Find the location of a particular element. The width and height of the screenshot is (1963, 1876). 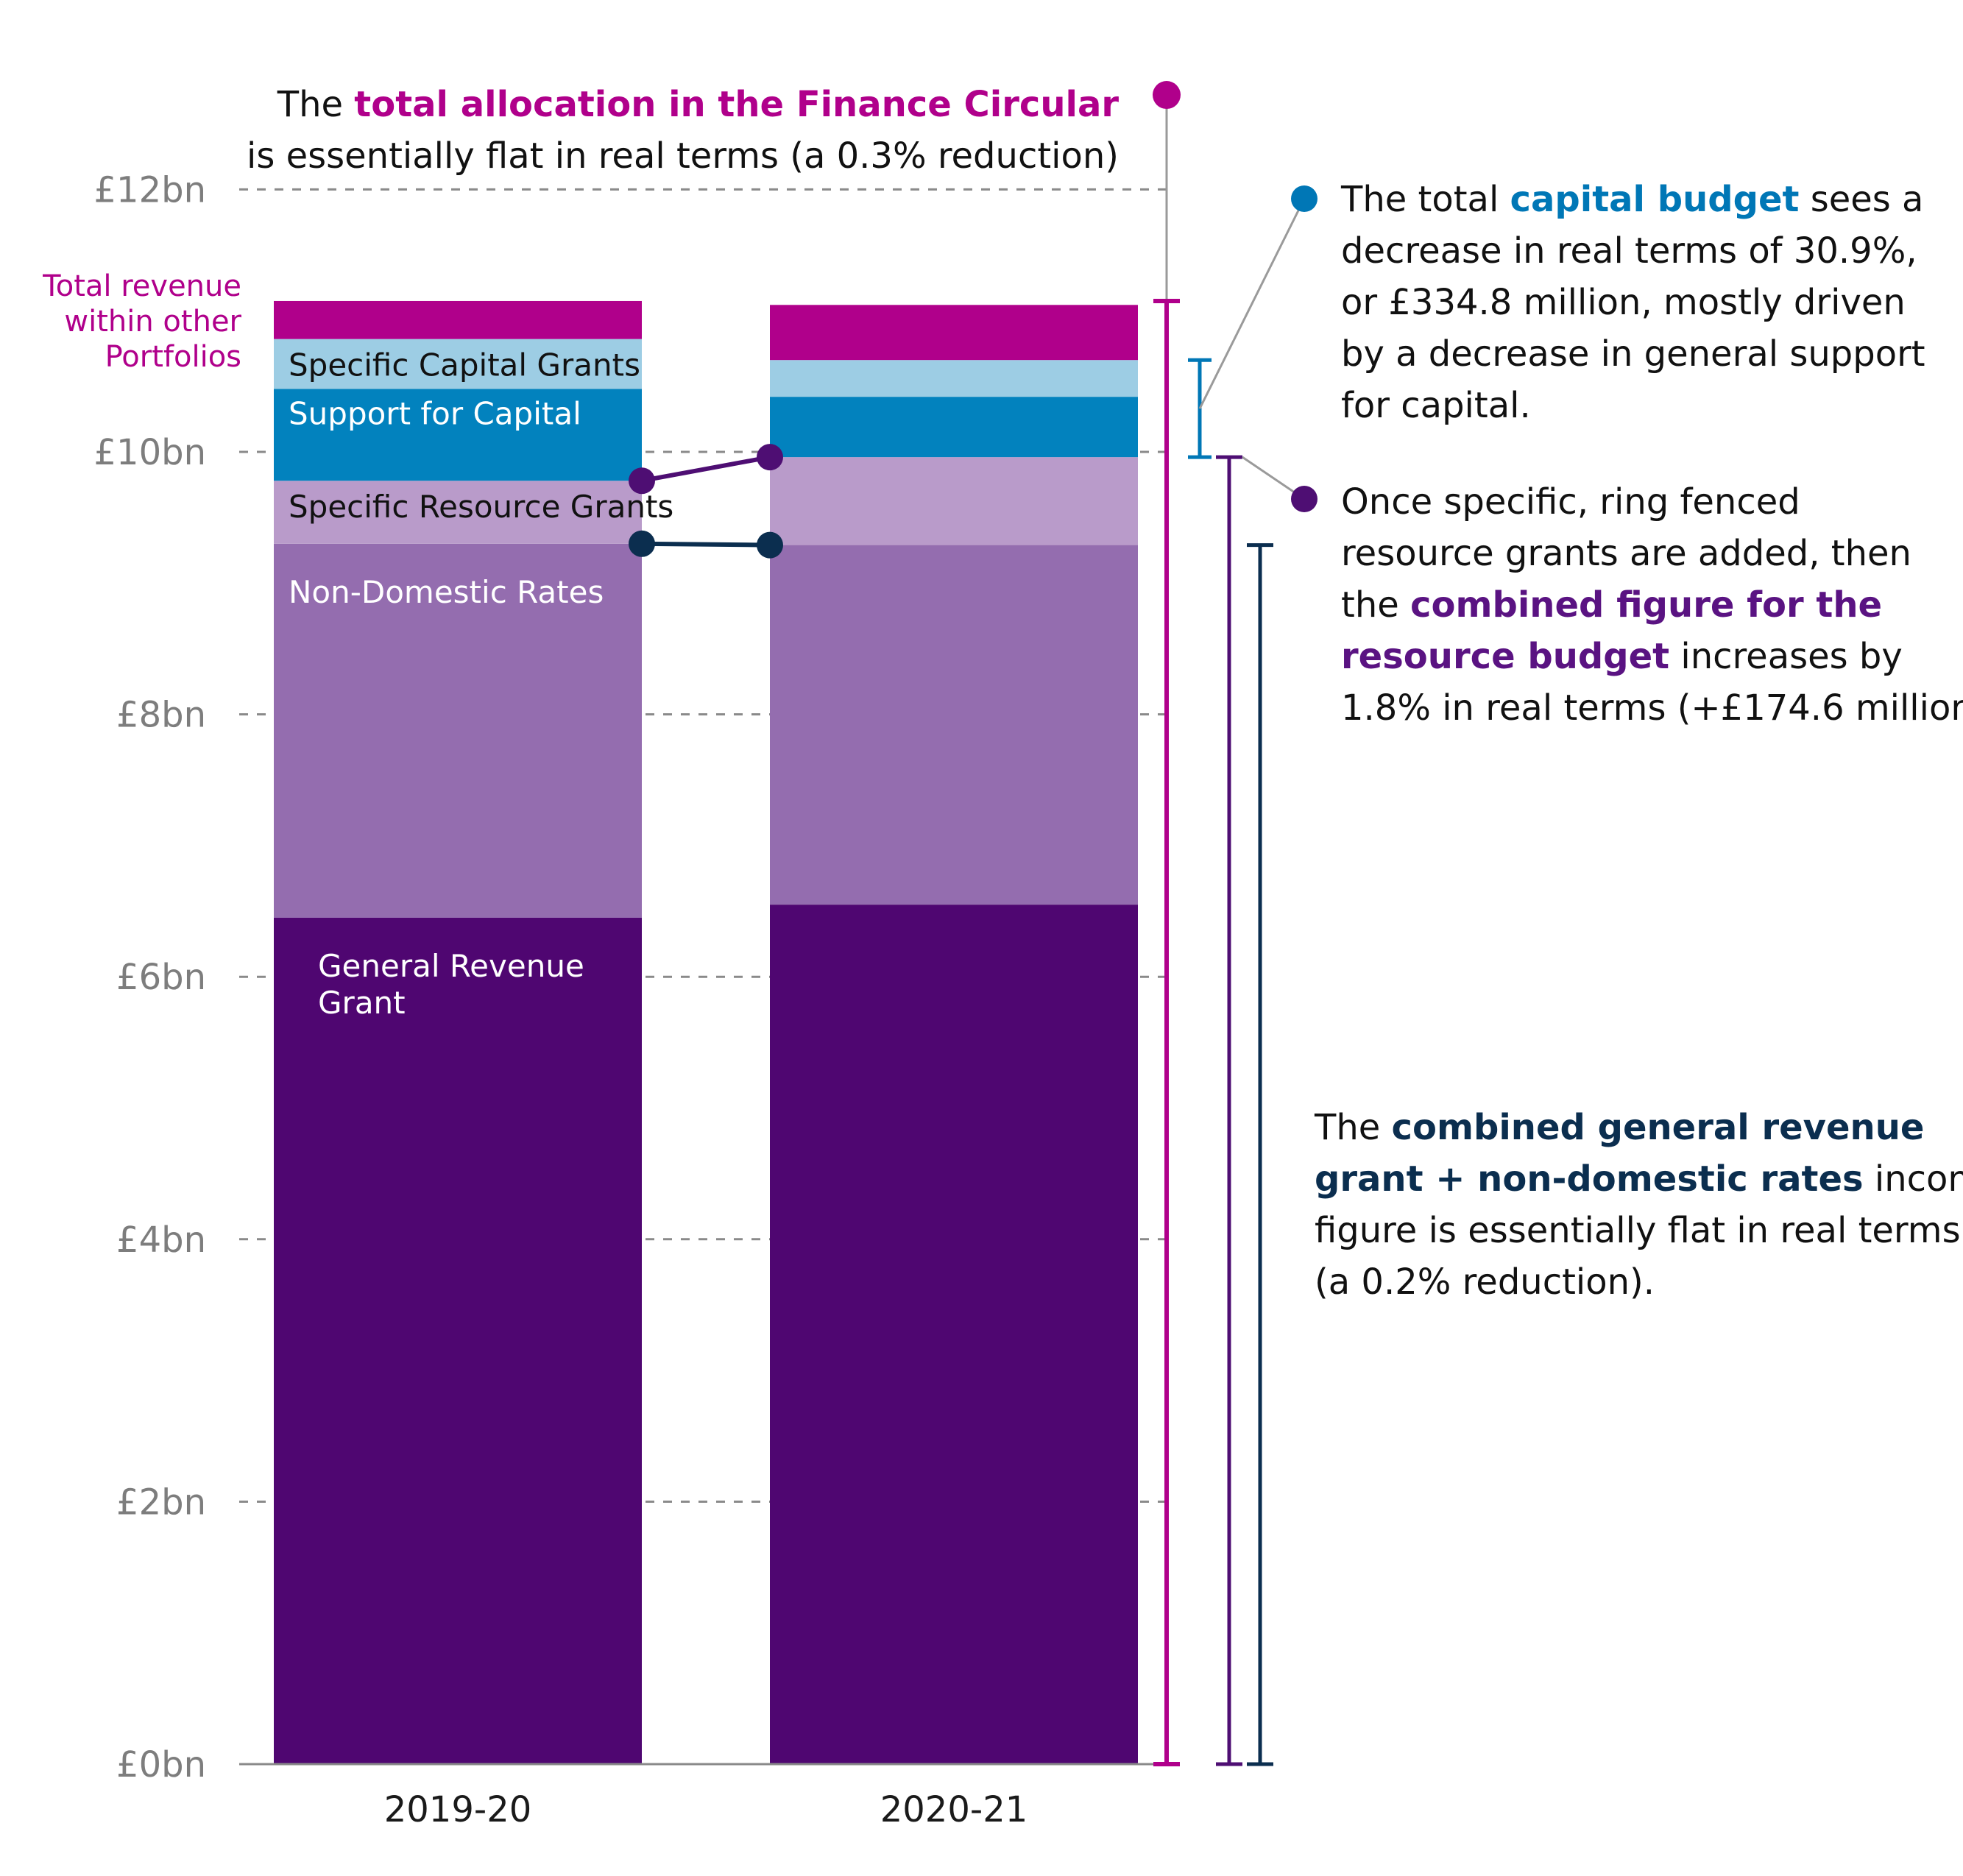

annotation-grant-ndr-highlight-1: combined general revenue is located at coordinates (1658, 1127).